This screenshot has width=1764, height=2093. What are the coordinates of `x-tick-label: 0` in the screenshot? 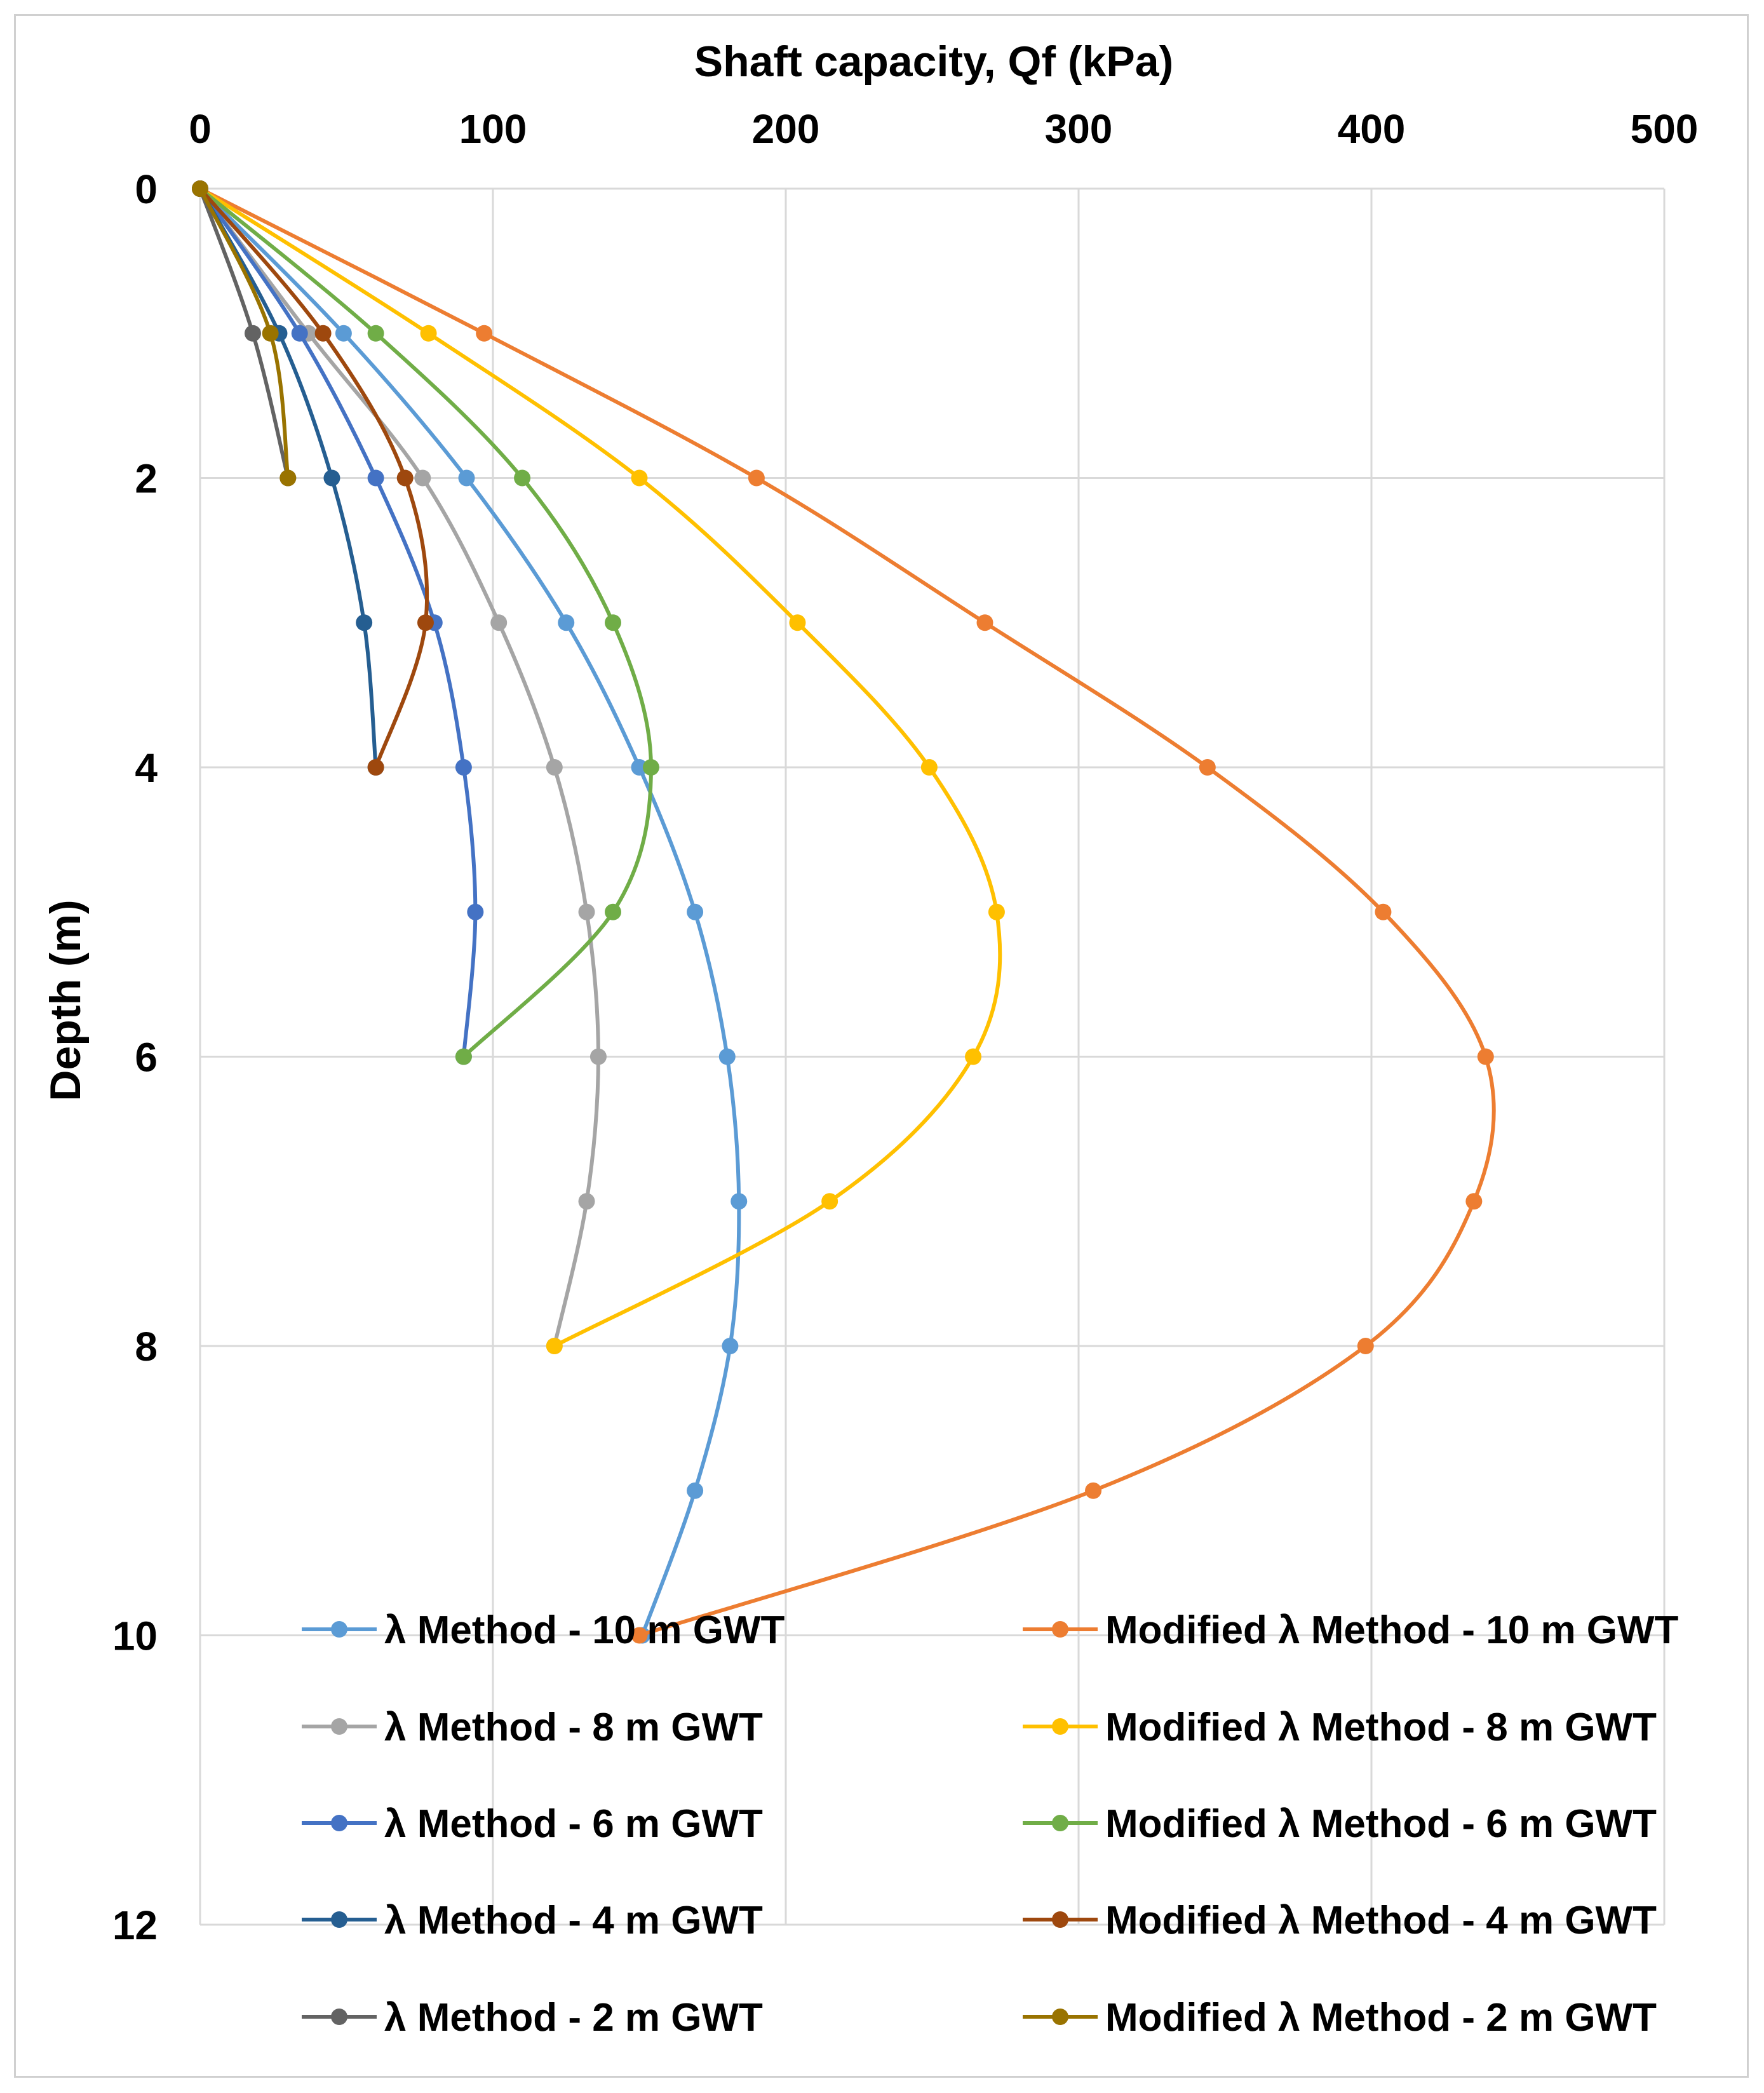 It's located at (200, 129).